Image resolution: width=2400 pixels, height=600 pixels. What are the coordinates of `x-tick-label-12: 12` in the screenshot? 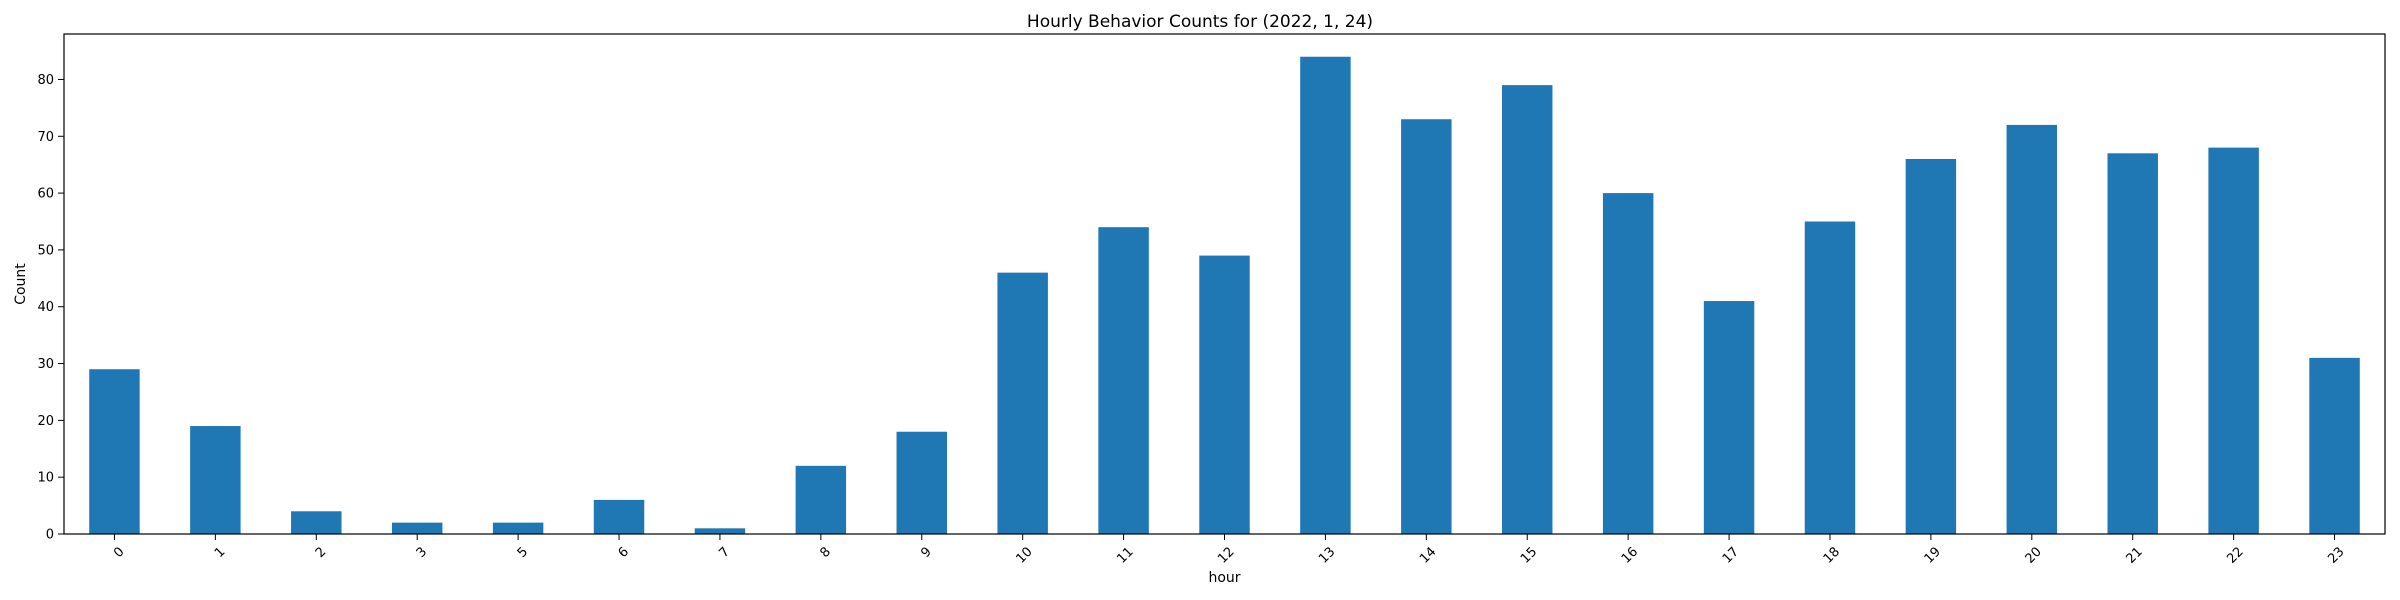 It's located at (1226, 555).